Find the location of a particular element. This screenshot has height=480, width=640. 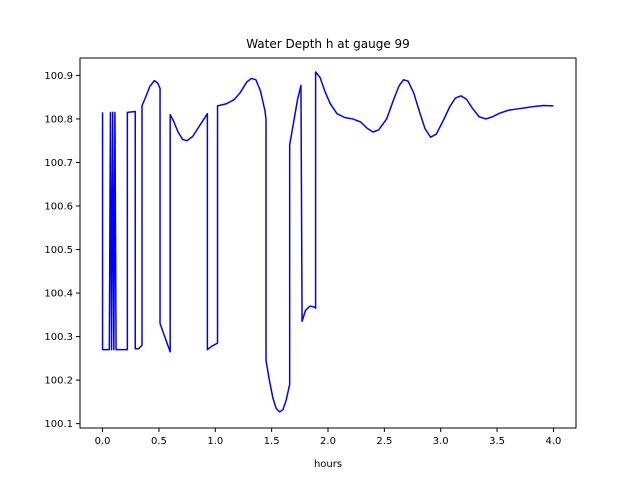

x-axis-label: hours is located at coordinates (328, 464).